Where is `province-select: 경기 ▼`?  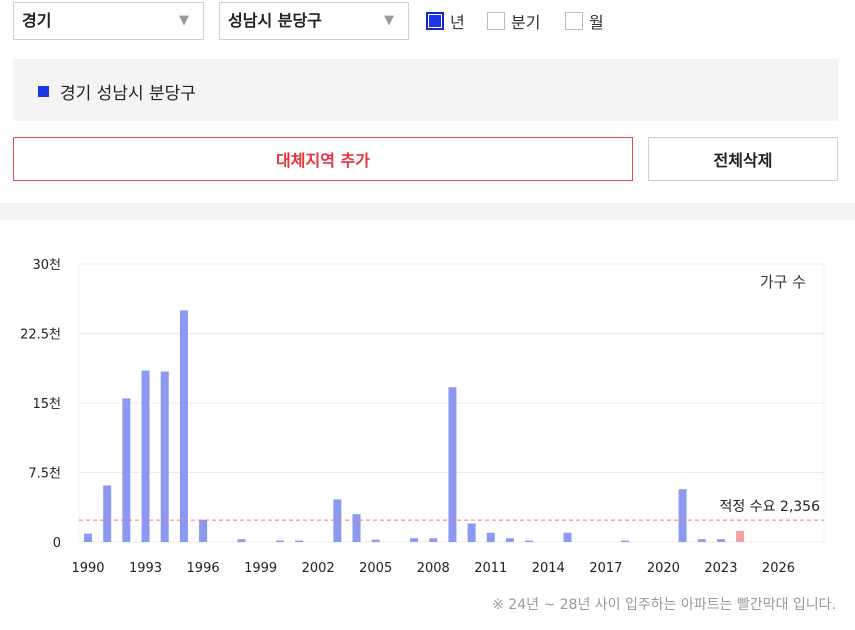
province-select: 경기 ▼ is located at coordinates (108, 21).